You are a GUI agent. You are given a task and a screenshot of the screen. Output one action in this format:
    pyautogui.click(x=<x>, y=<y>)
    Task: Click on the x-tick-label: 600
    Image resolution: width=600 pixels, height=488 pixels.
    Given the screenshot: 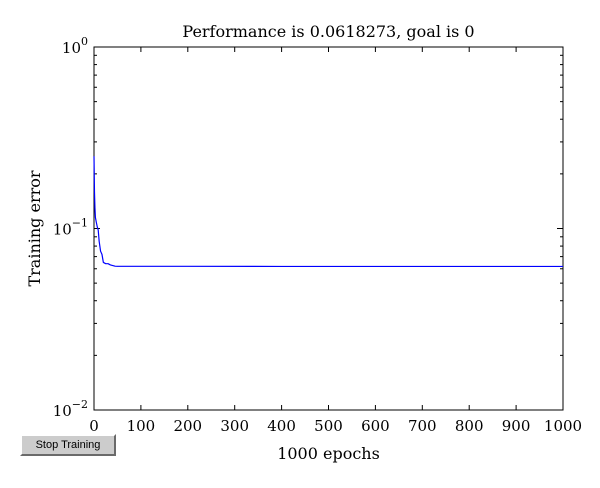 What is the action you would take?
    pyautogui.click(x=375, y=426)
    